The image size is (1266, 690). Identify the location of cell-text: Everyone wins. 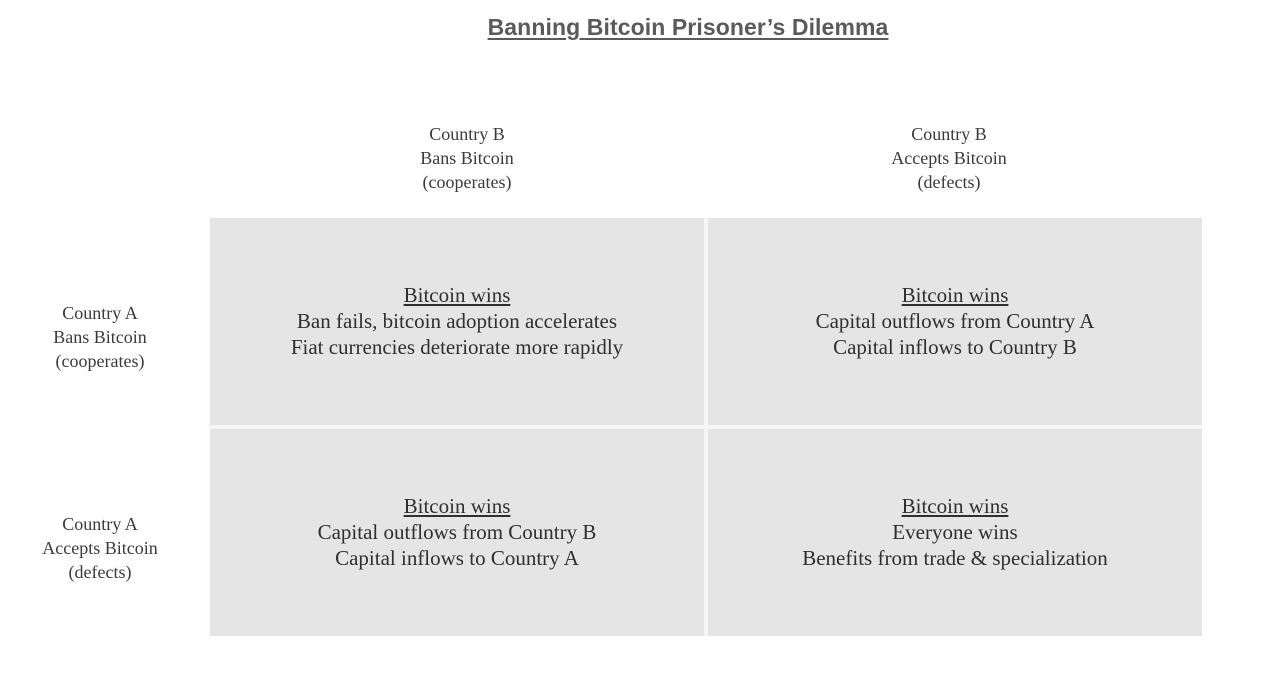
(955, 532).